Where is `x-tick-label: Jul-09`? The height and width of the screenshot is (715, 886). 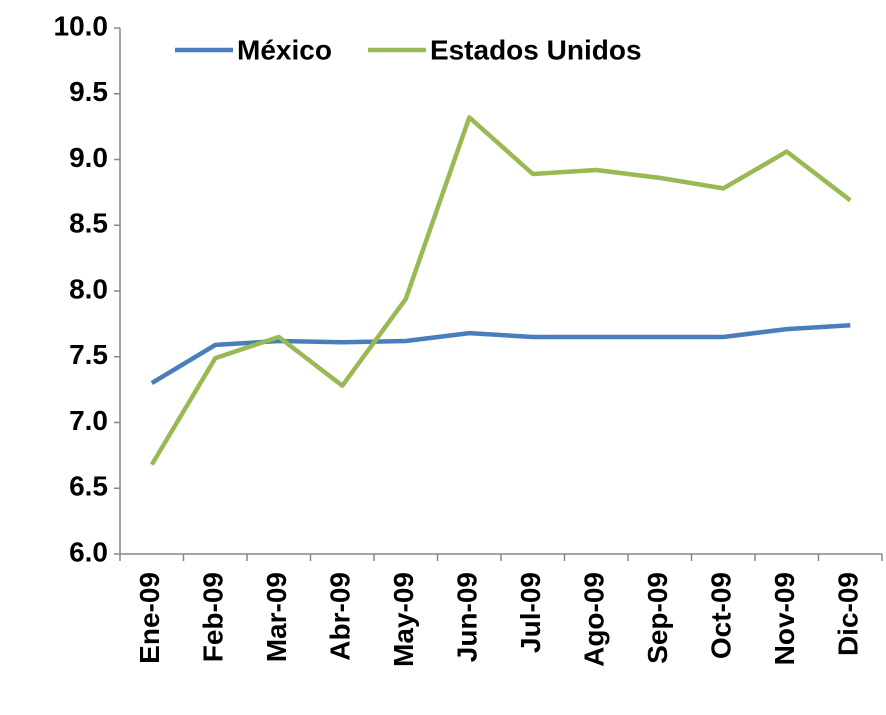
x-tick-label: Jul-09 is located at coordinates (530, 612).